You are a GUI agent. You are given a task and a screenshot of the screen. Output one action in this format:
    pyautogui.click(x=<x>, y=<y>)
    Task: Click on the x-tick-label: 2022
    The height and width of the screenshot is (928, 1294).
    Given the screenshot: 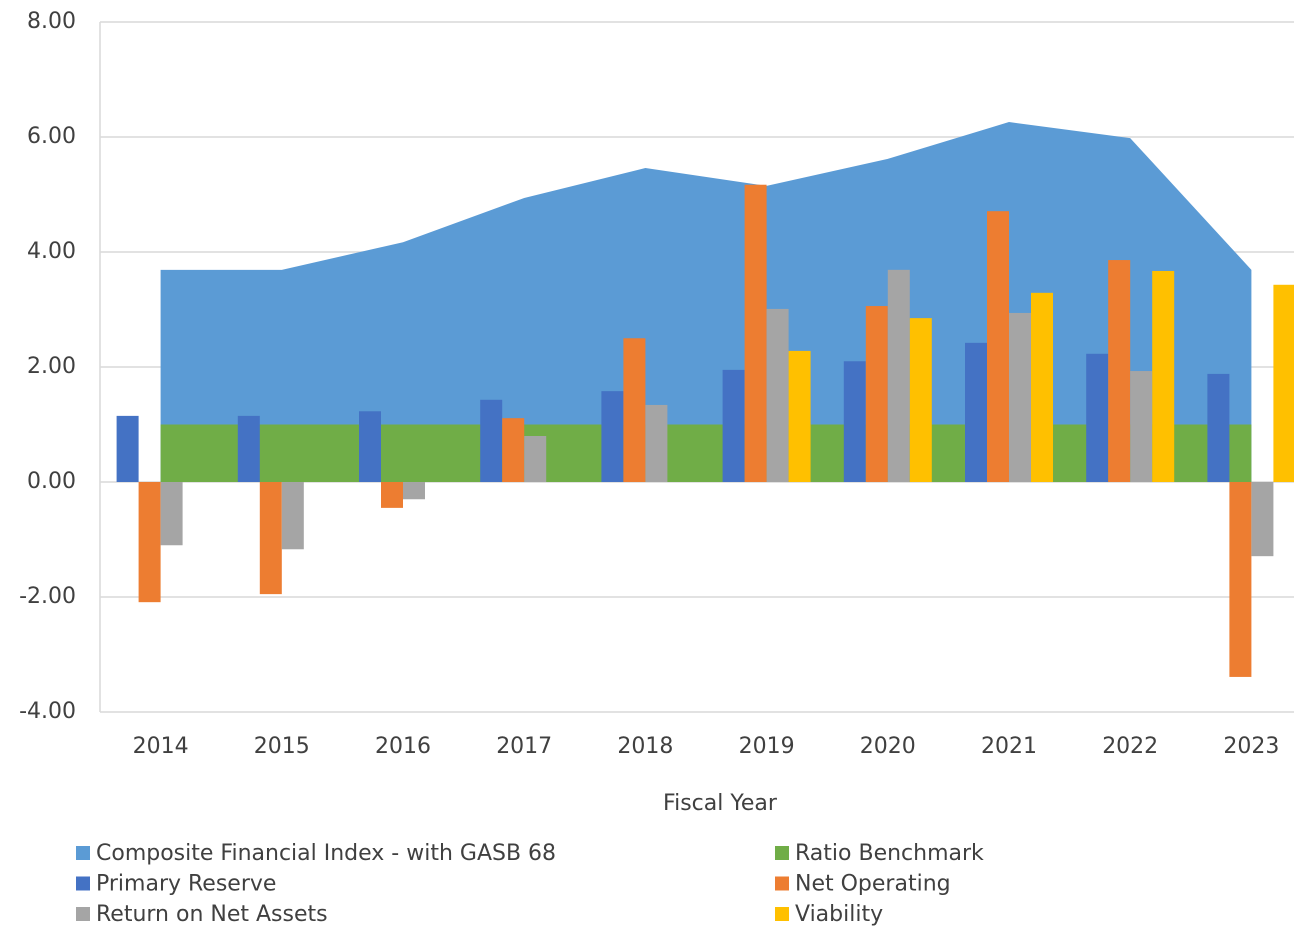 What is the action you would take?
    pyautogui.click(x=1130, y=746)
    